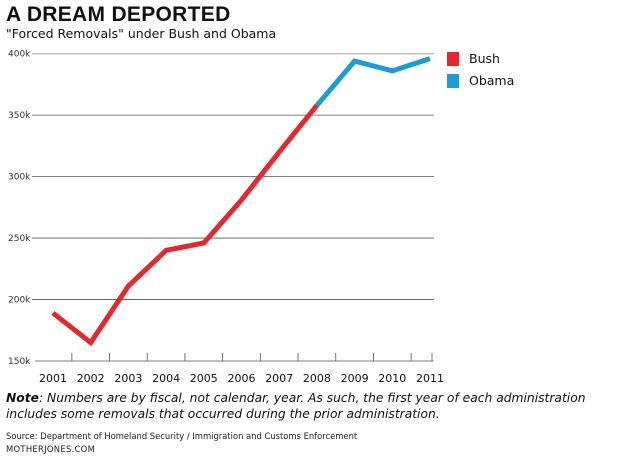 Image resolution: width=630 pixels, height=458 pixels. What do you see at coordinates (91, 378) in the screenshot?
I see `x-tick-label: 2002` at bounding box center [91, 378].